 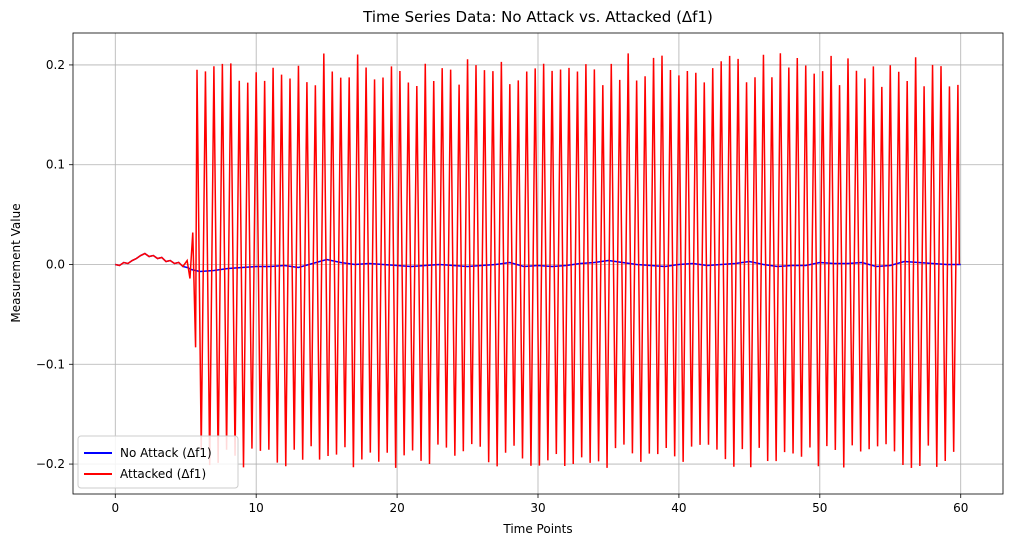 I want to click on x-tick-label: 30, so click(x=537, y=508).